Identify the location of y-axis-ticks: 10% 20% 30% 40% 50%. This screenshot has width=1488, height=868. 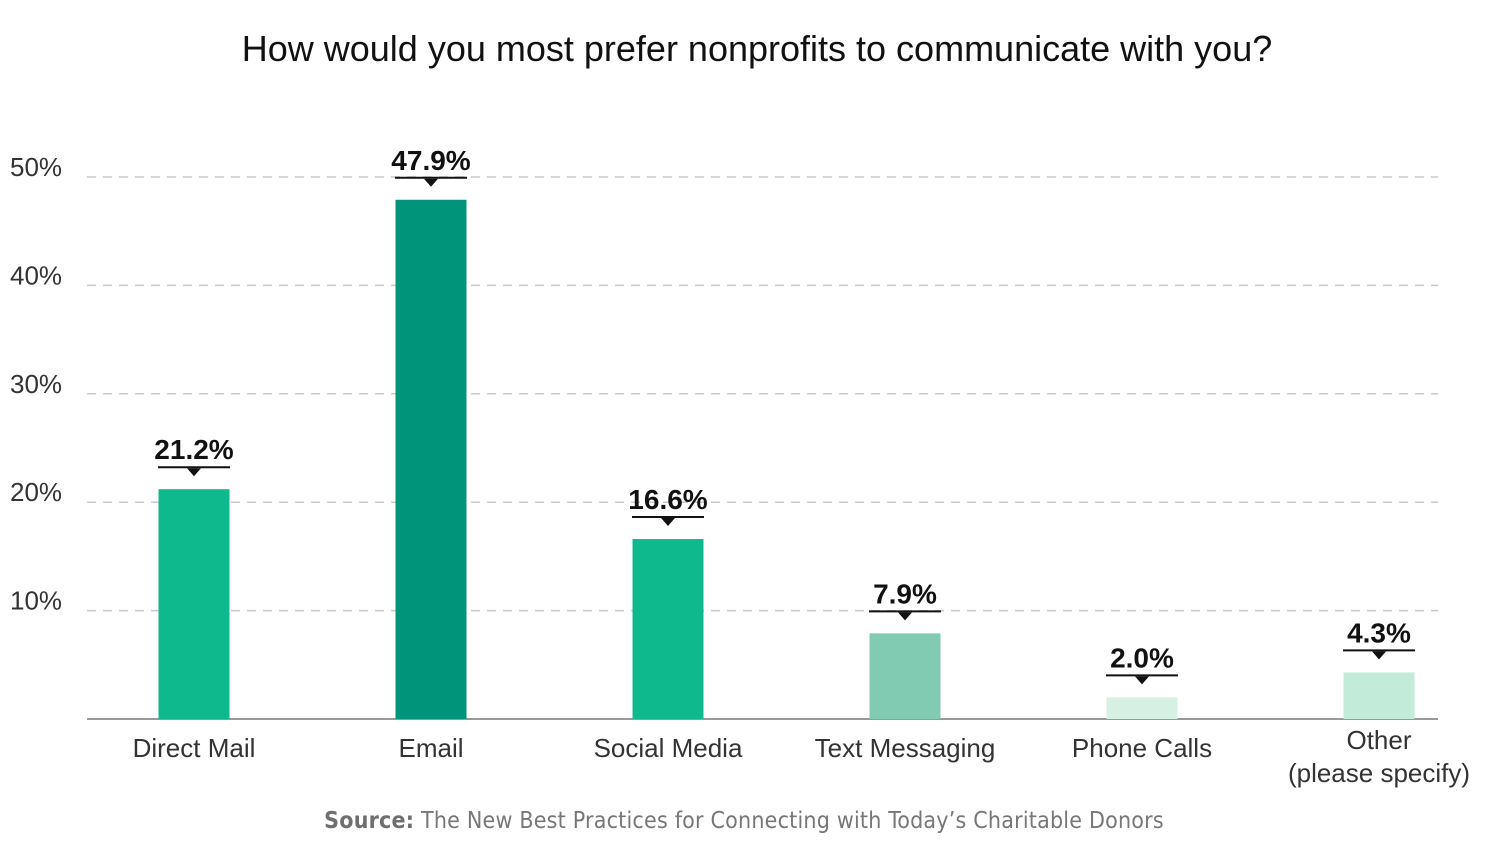
(36, 384).